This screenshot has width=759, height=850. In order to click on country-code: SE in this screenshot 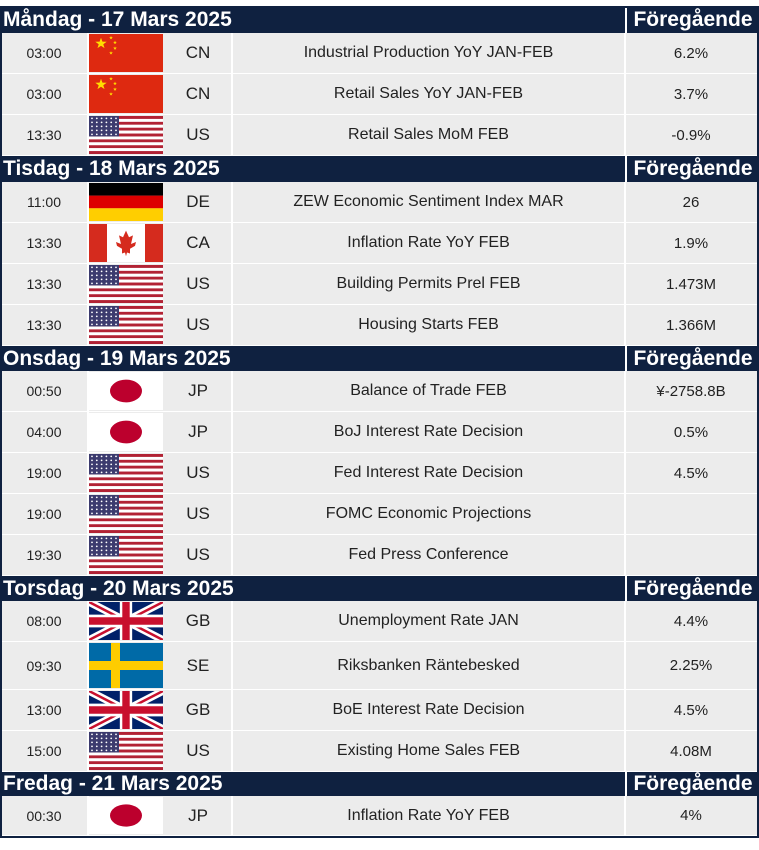, I will do `click(198, 665)`.